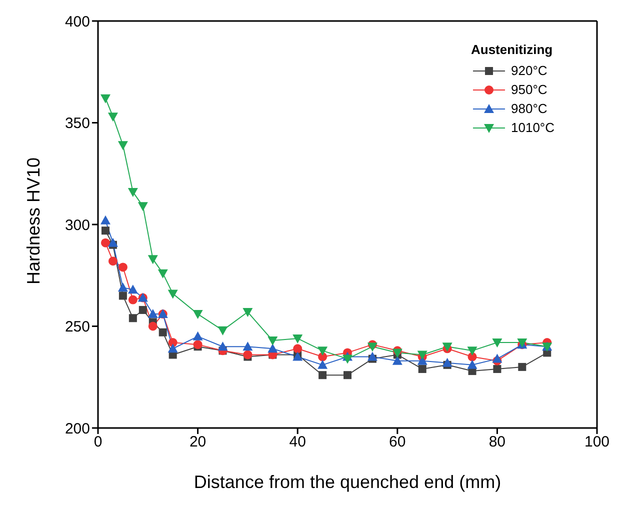 This screenshot has height=515, width=631. I want to click on x-tick-label: 20, so click(197, 442).